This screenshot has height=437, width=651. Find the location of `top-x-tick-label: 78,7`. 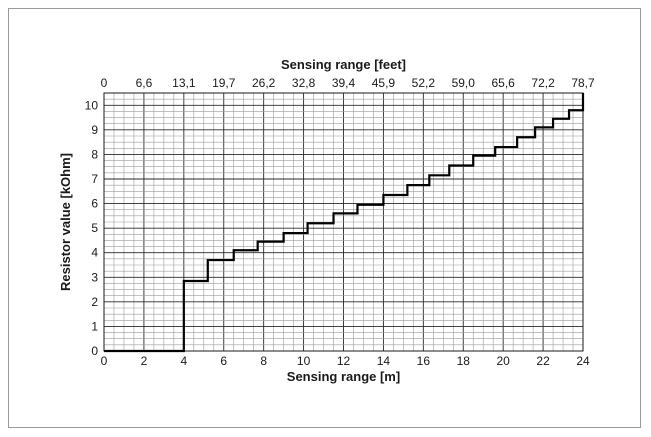

top-x-tick-label: 78,7 is located at coordinates (583, 83).